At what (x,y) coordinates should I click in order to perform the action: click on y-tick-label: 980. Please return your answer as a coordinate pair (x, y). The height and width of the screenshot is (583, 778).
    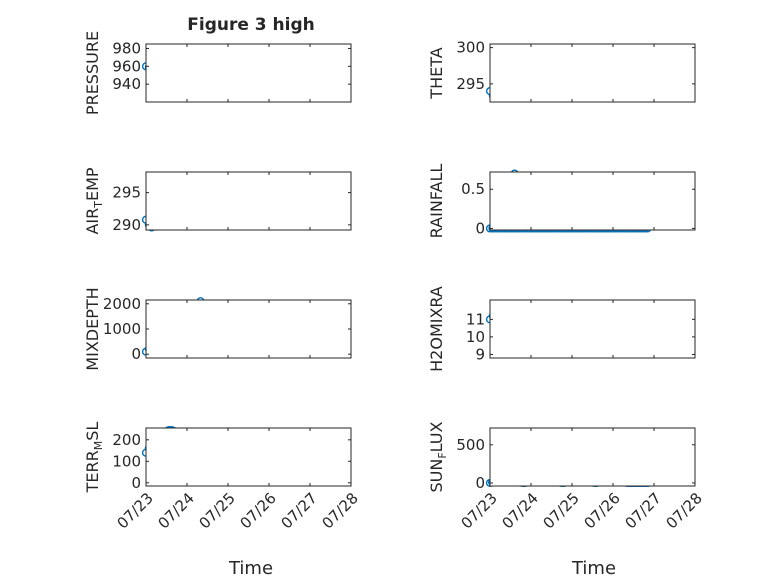
    Looking at the image, I should click on (126, 48).